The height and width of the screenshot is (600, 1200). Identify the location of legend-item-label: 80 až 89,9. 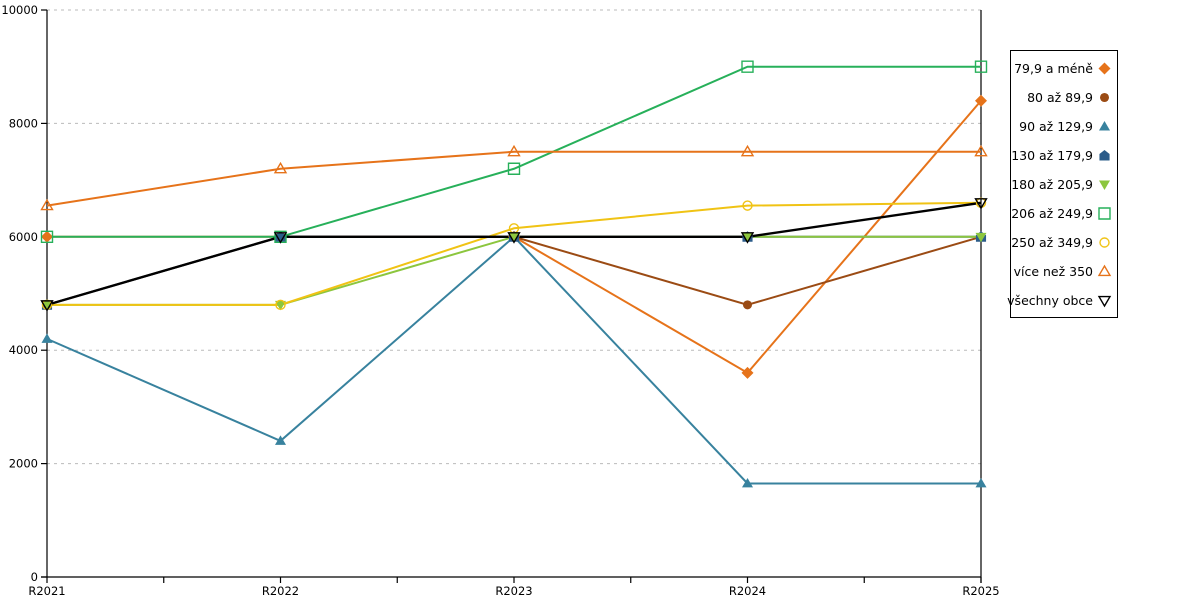
(1060, 97).